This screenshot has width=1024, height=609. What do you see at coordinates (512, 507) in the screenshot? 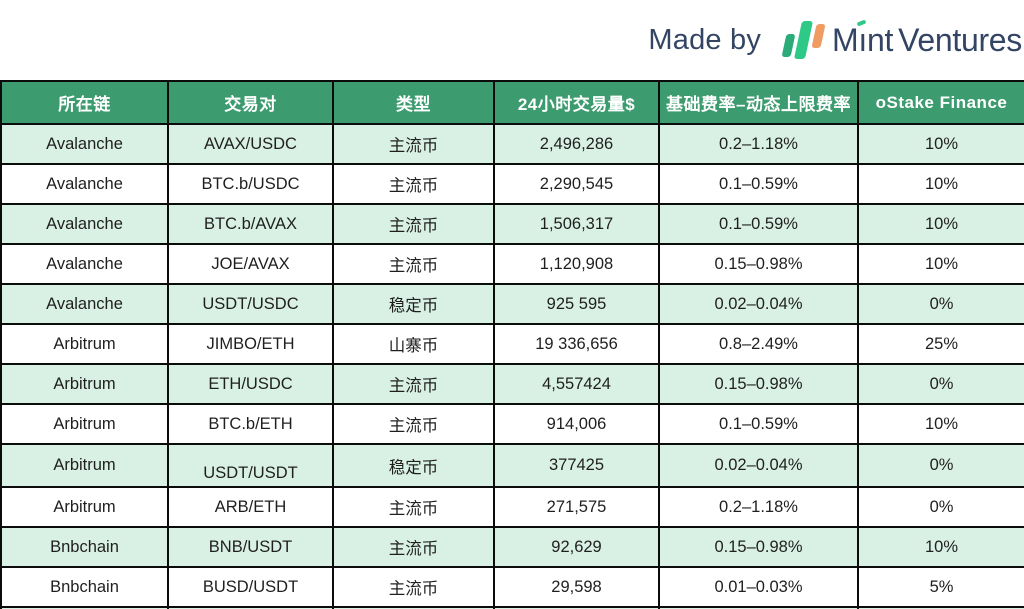
I see `table-row: Arbitrum ARB/ETH 主流币 271,575 0.2–1.18% 0%` at bounding box center [512, 507].